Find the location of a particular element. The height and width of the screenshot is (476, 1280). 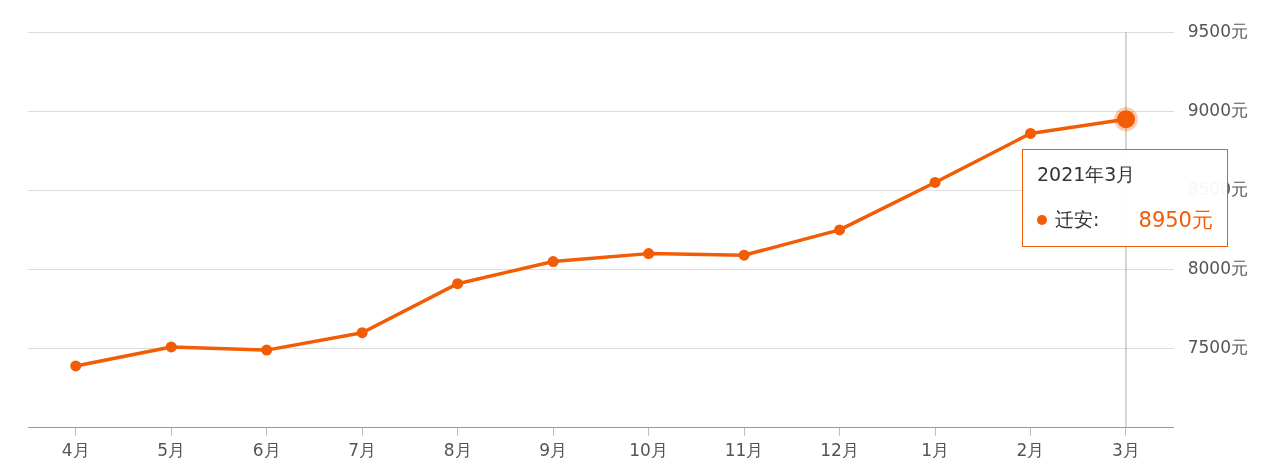

y-tick-label: 9000元 is located at coordinates (1217, 109).